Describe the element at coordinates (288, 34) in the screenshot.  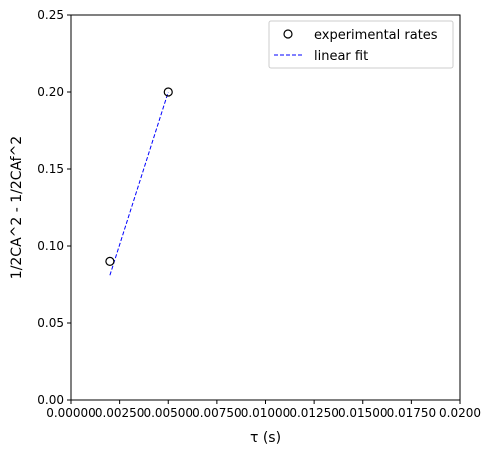
I see `legend-marker-experimental-rates` at that location.